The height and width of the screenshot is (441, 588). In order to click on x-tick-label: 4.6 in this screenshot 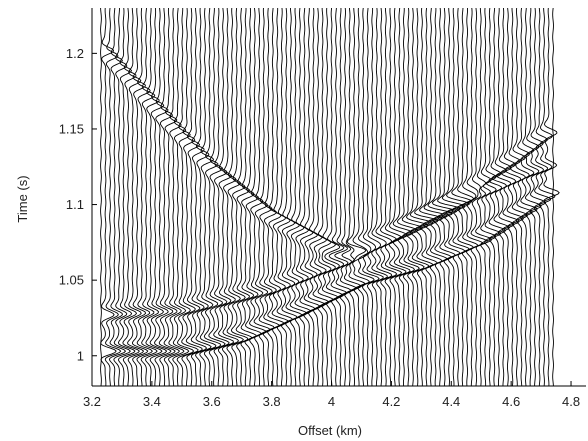, I will do `click(511, 401)`.